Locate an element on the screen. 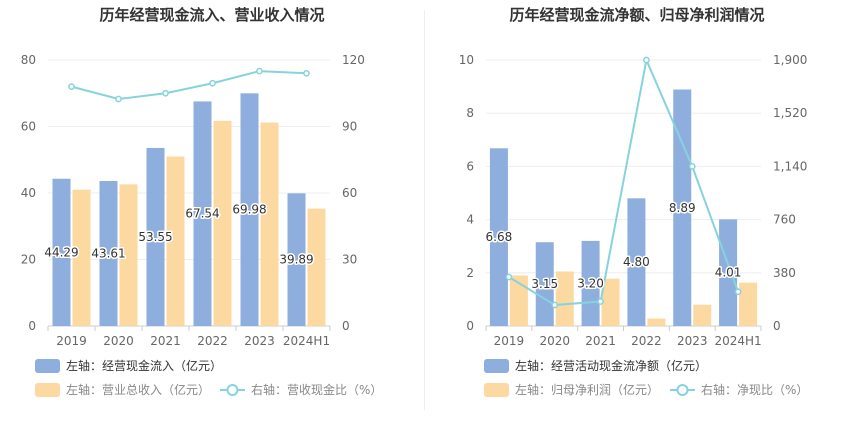 The image size is (850, 441). x-axis-tick-label: 2019 is located at coordinates (71, 341).